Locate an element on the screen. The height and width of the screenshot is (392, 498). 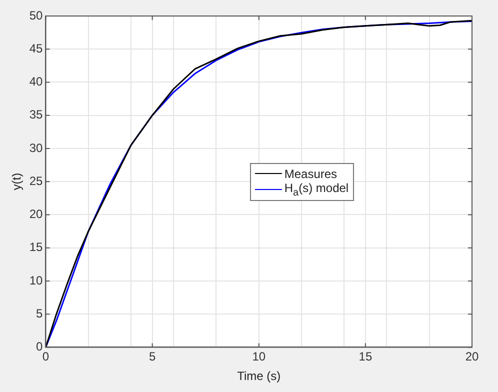
y-axis-title: y(t) is located at coordinates (17, 181).